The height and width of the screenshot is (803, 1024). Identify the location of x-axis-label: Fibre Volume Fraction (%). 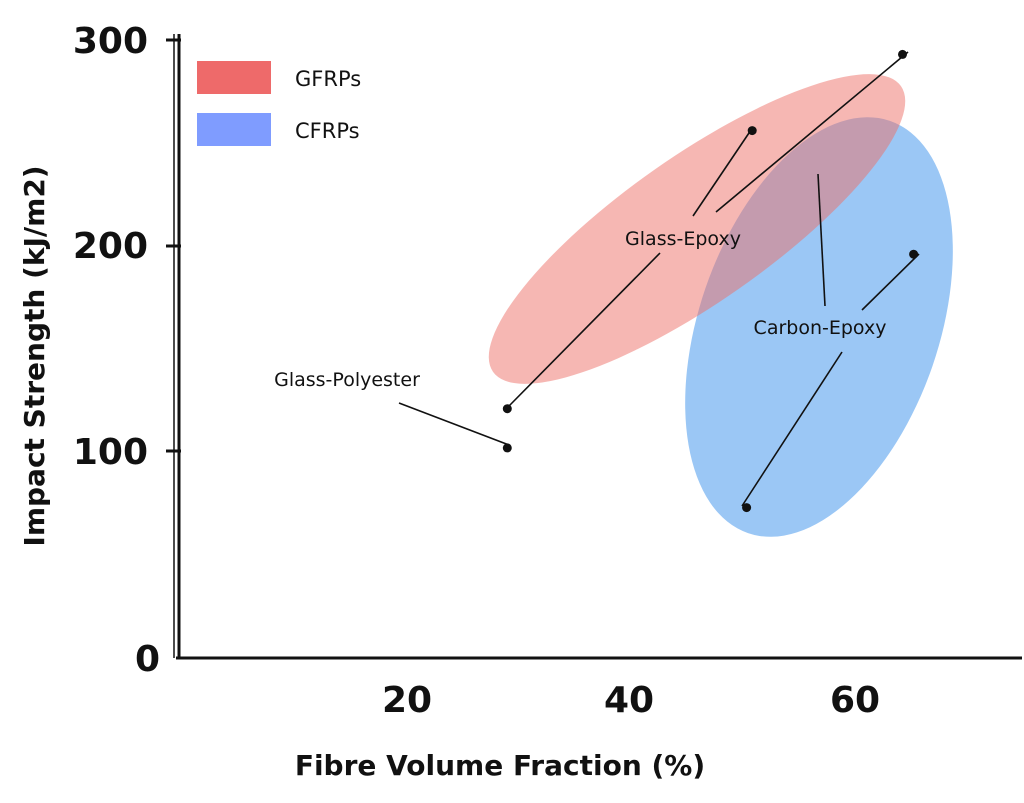
(500, 765).